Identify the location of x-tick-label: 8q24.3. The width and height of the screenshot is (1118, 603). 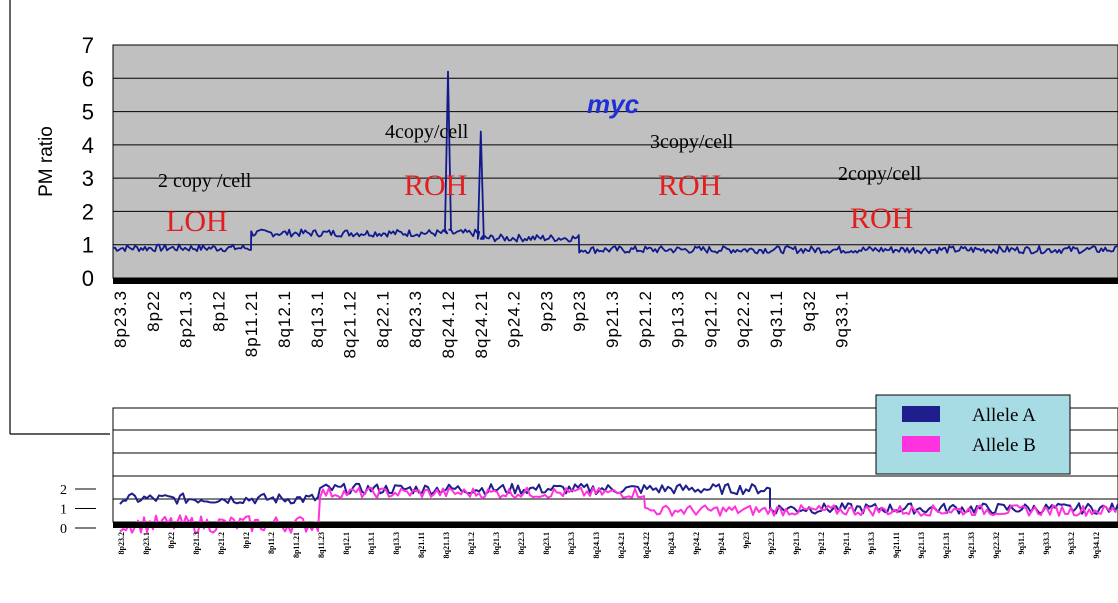
(671, 543).